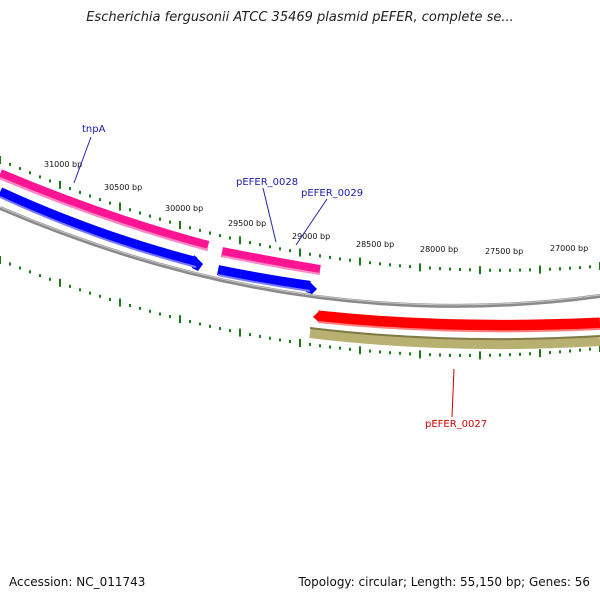 Image resolution: width=600 pixels, height=600 pixels. Describe the element at coordinates (569, 248) in the screenshot. I see `tick-label: 27000 bp` at that location.